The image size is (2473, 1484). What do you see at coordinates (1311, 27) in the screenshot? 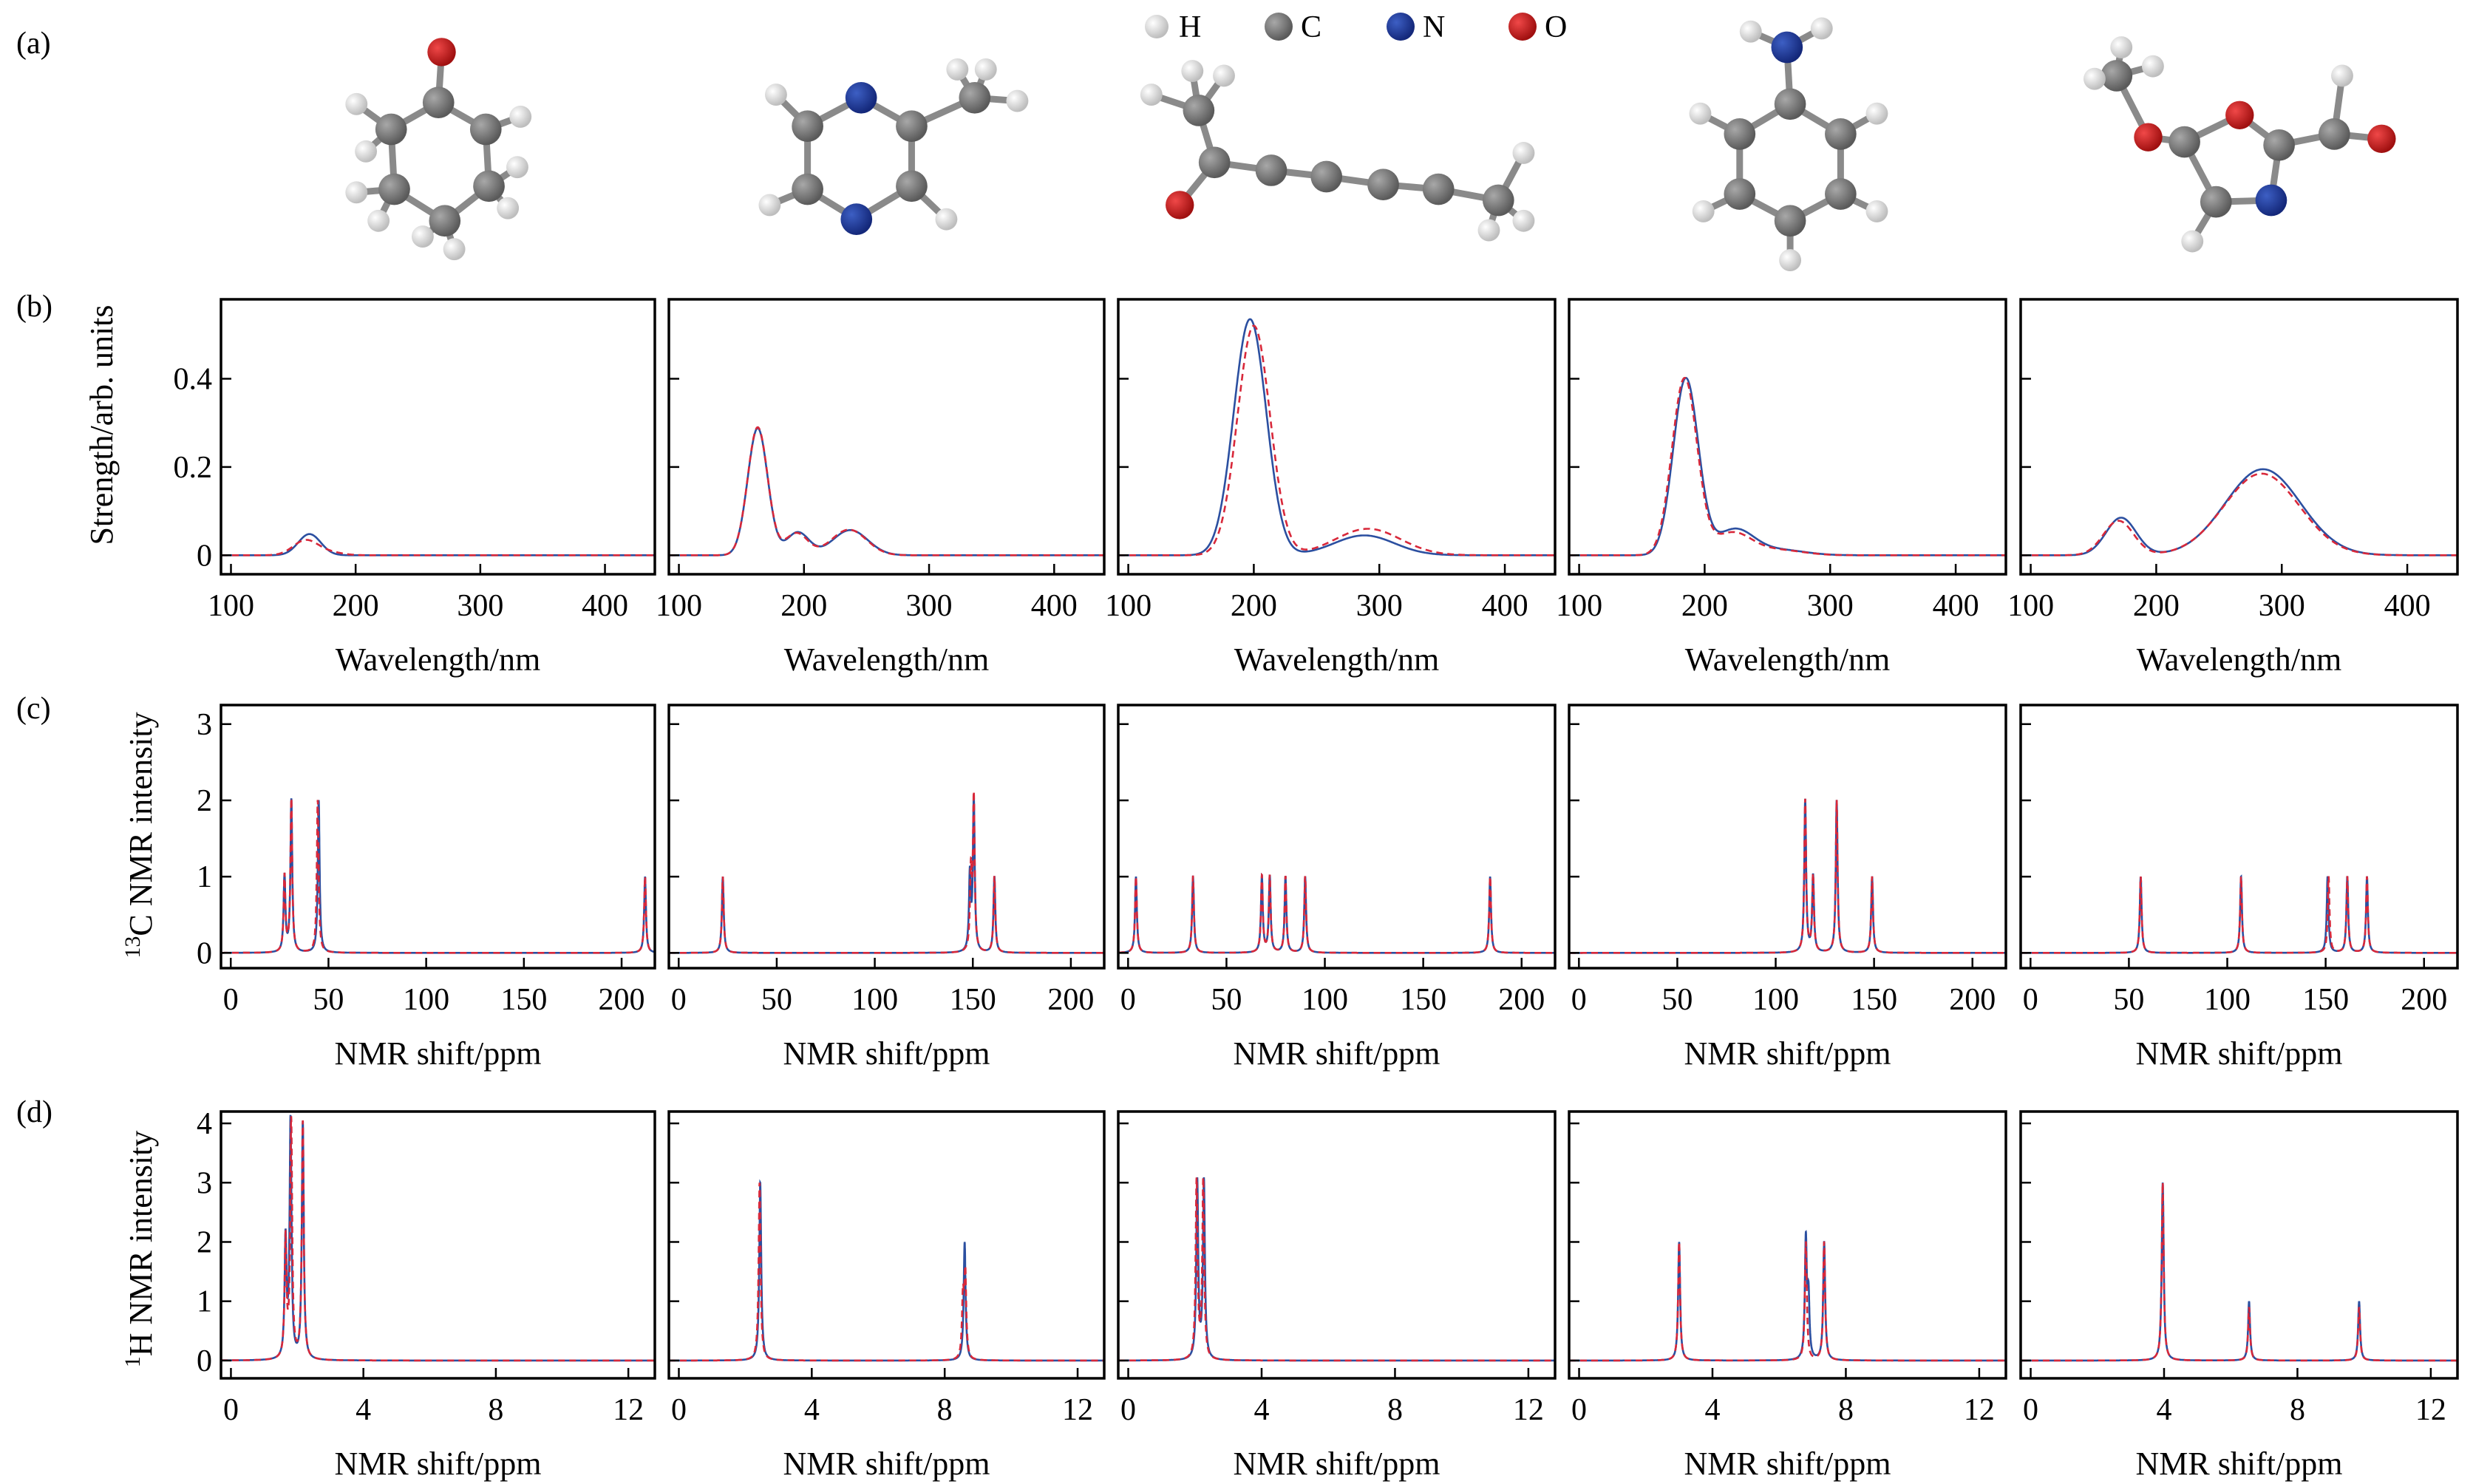
I see `legend-label: C` at bounding box center [1311, 27].